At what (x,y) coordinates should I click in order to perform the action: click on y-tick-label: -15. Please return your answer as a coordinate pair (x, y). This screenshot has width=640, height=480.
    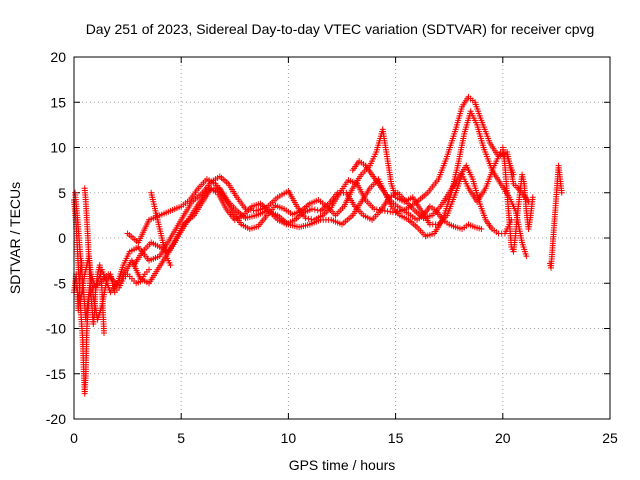
    Looking at the image, I should click on (56, 374).